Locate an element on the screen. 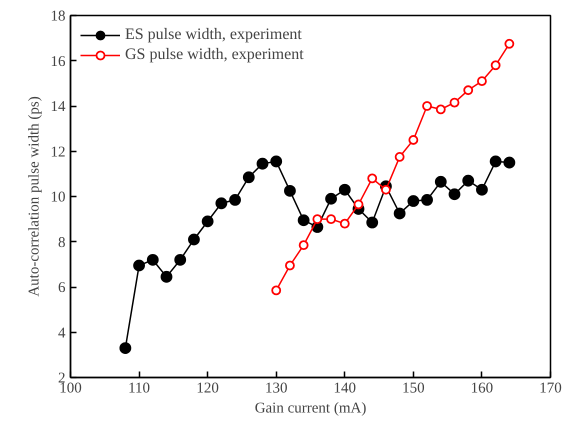 This screenshot has height=440, width=578. x-tick-label: 140 is located at coordinates (345, 388).